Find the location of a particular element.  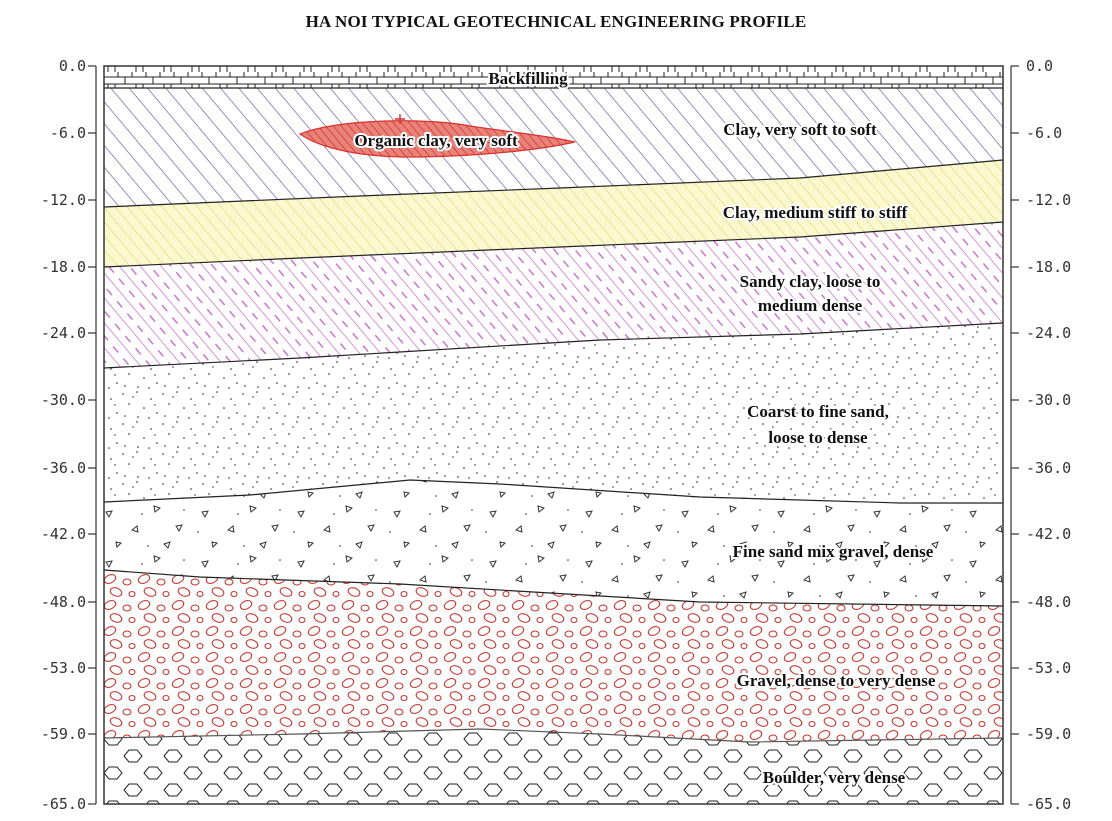

layer-clay_soft is located at coordinates (553, 147).